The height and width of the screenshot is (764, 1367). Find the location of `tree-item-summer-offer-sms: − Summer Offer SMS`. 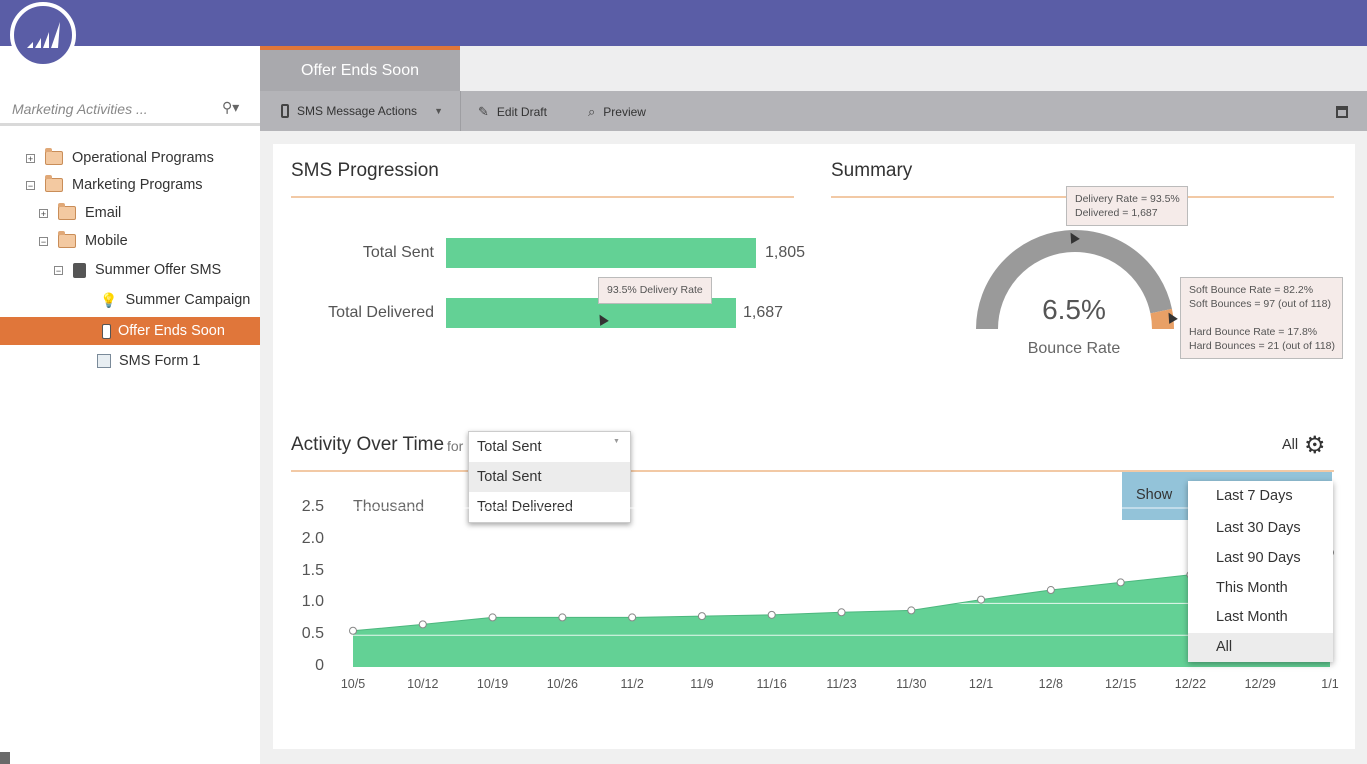

tree-item-summer-offer-sms: − Summer Offer SMS is located at coordinates (137, 270).